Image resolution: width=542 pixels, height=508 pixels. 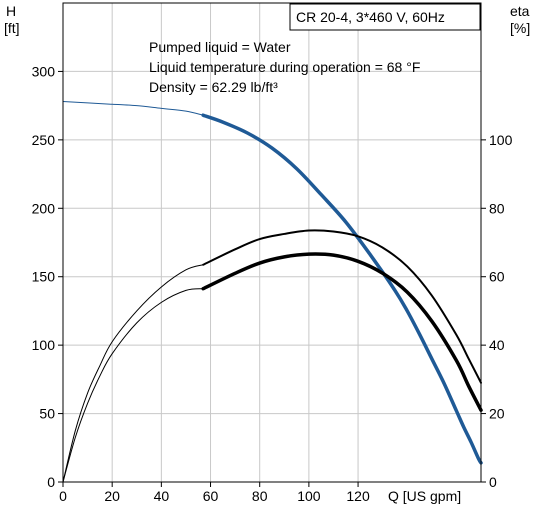 What do you see at coordinates (497, 414) in the screenshot?
I see `y-right-tick-label: 20` at bounding box center [497, 414].